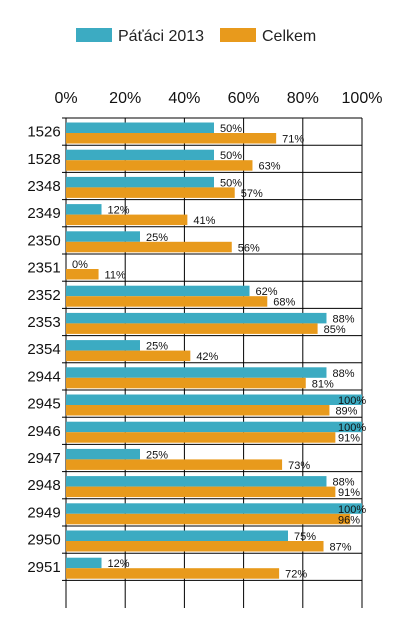 This screenshot has height=644, width=400. What do you see at coordinates (43, 240) in the screenshot?
I see `category-label: 2350` at bounding box center [43, 240].